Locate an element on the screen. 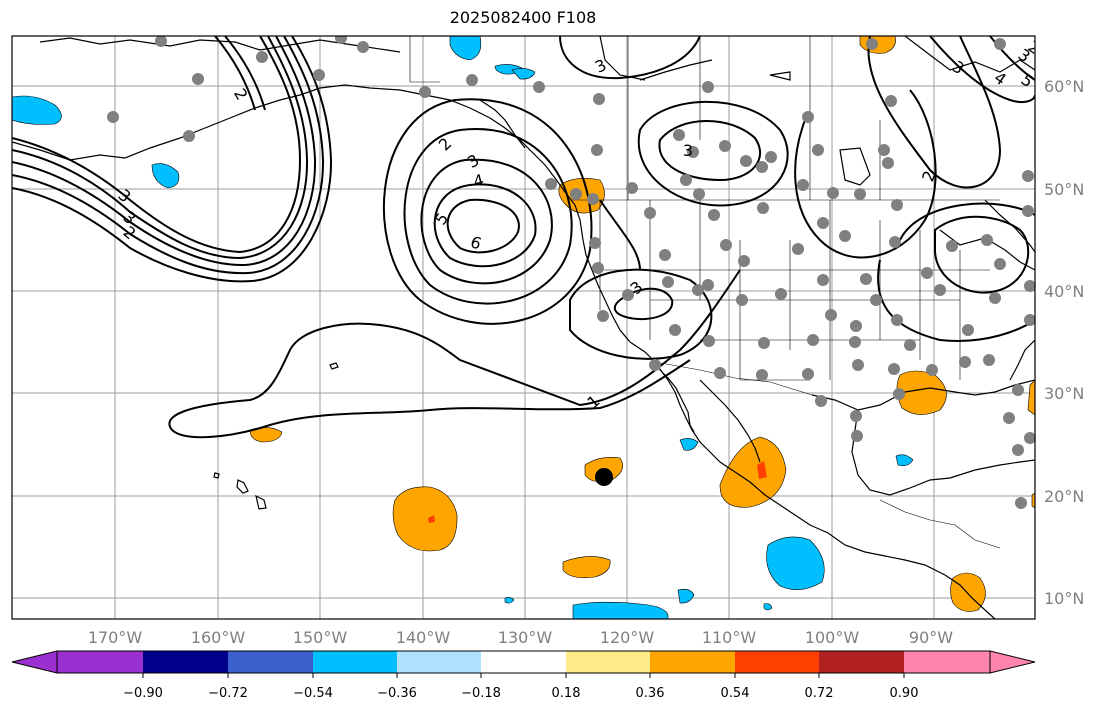 This screenshot has height=712, width=1105. longitude-label: 130°W is located at coordinates (525, 637).